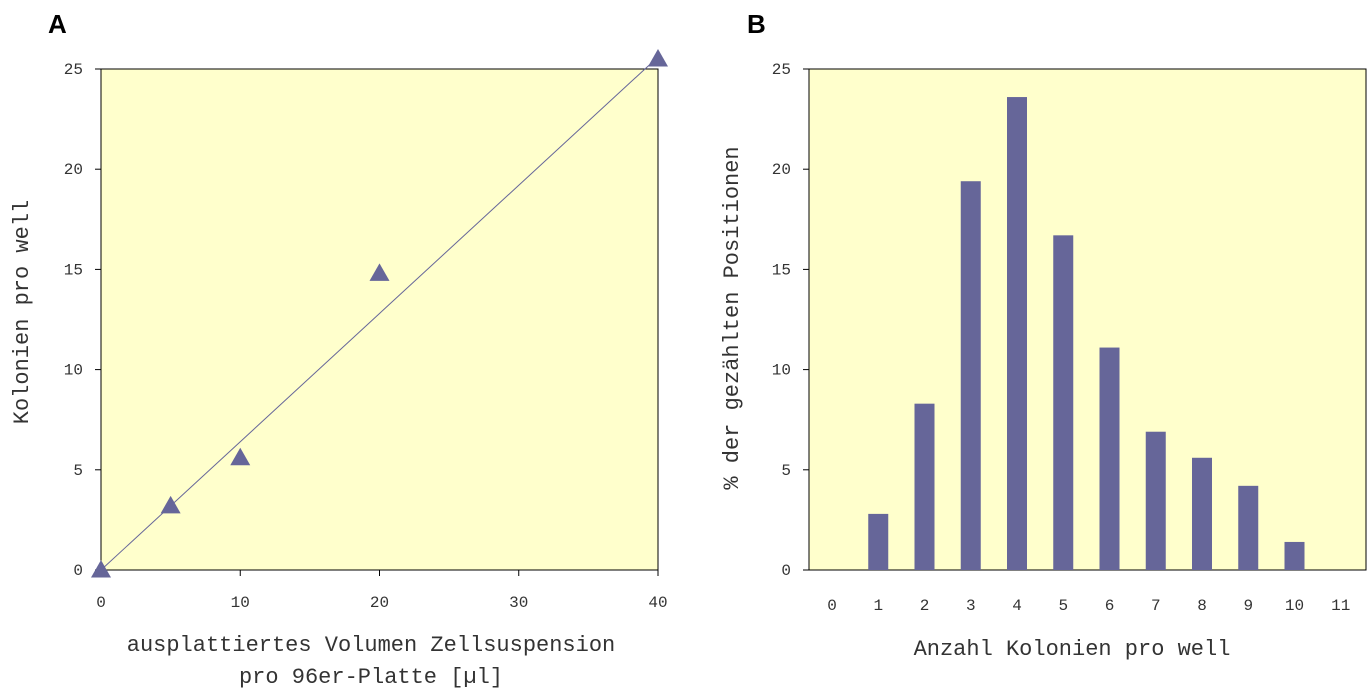 This screenshot has height=694, width=1369. What do you see at coordinates (1110, 606) in the screenshot?
I see `x-tick-label-b: 6` at bounding box center [1110, 606].